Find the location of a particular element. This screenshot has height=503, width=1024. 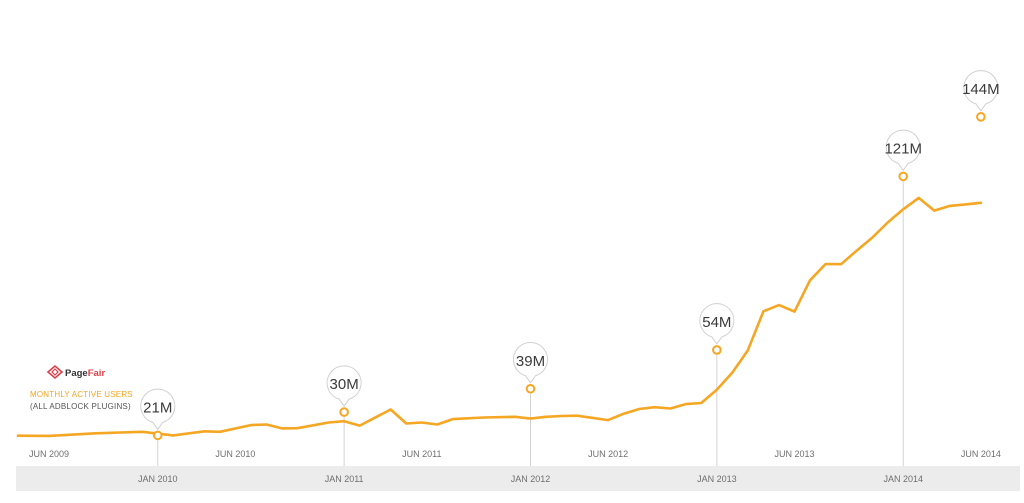

pagefair-logo-icon is located at coordinates (55, 372).